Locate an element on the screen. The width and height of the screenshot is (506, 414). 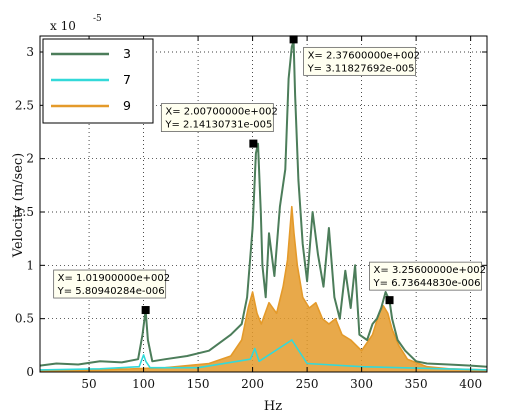
y-tick-label: 2 is located at coordinates (30, 159).